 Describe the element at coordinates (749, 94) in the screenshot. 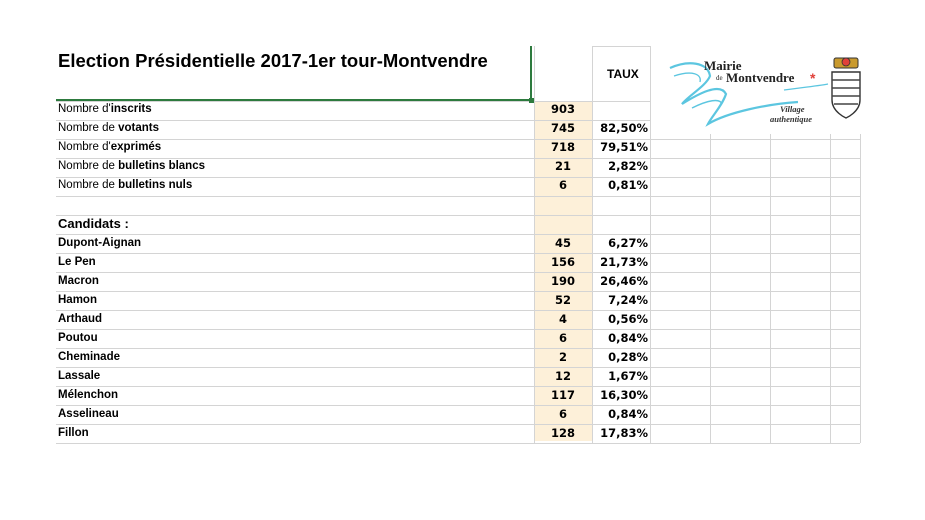

I see `swoosh-icon` at that location.